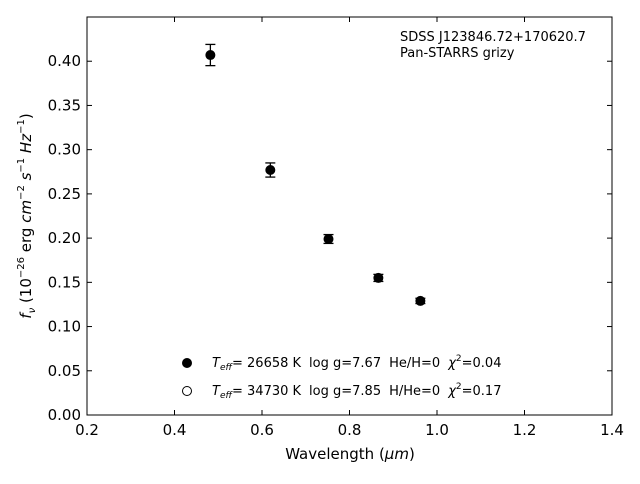  Describe the element at coordinates (26, 293) in the screenshot. I see `y-label-open: (10` at that location.